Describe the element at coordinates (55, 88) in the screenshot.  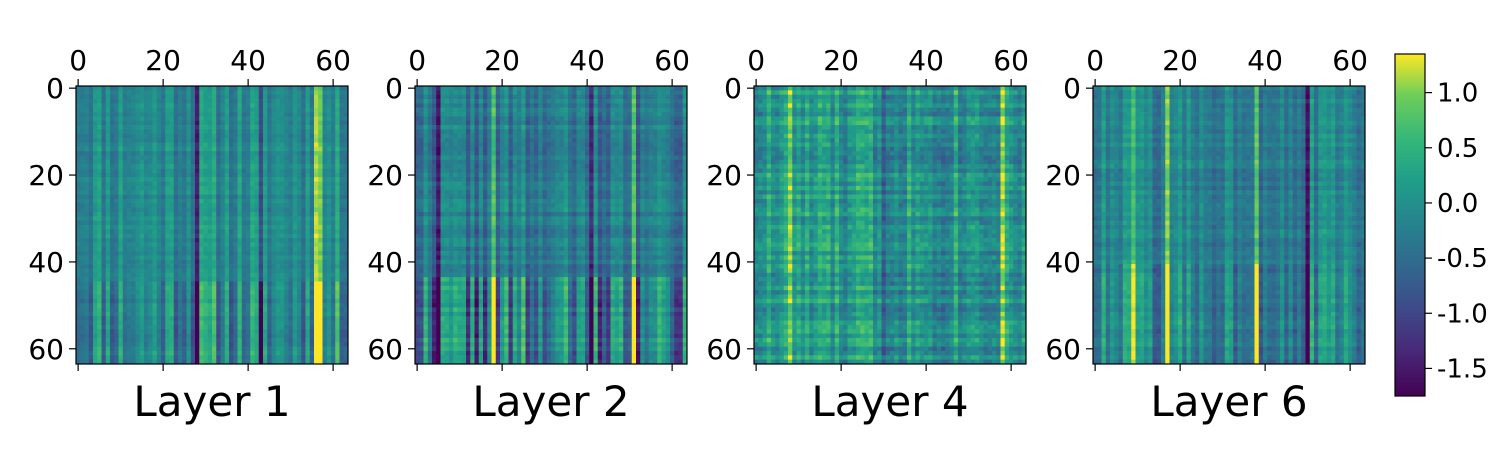
I see `y-tick-label: 0` at that location.